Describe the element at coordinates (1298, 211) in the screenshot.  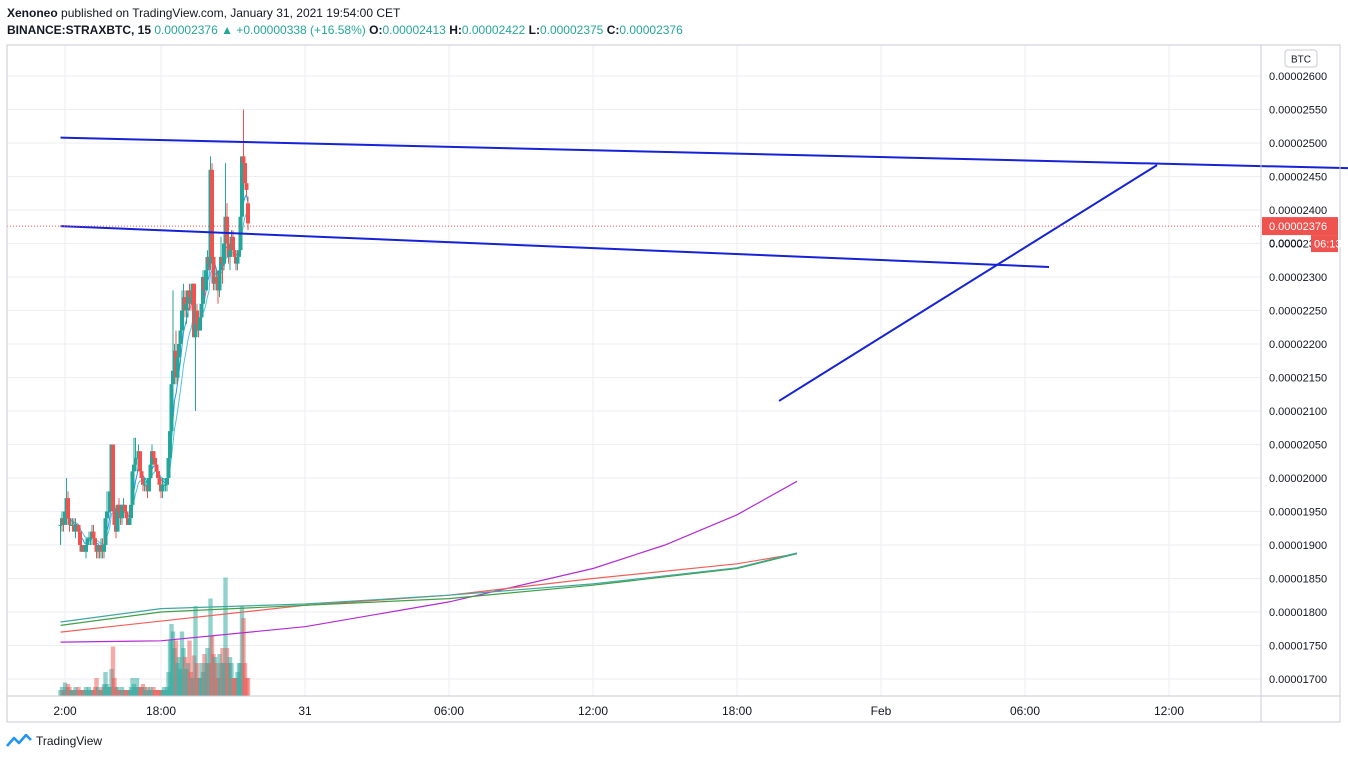
I see `price-tick-label: 0.00002400` at that location.